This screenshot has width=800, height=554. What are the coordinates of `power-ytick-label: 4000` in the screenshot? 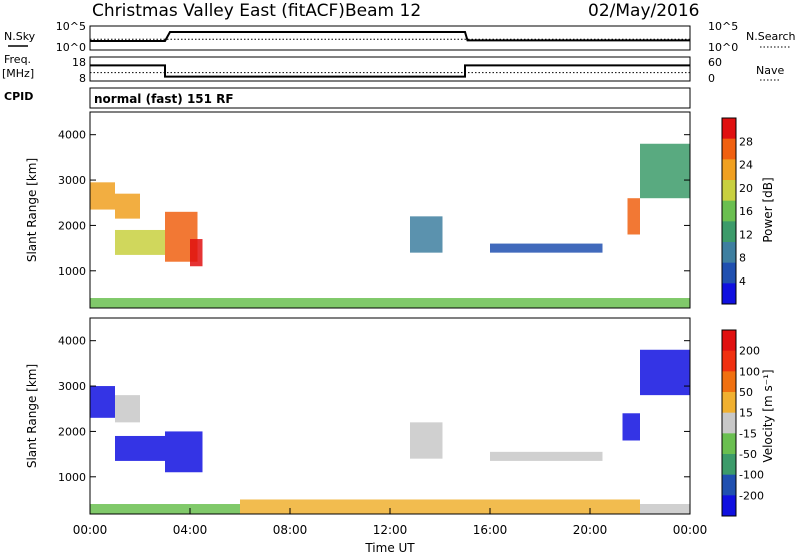 It's located at (72, 135).